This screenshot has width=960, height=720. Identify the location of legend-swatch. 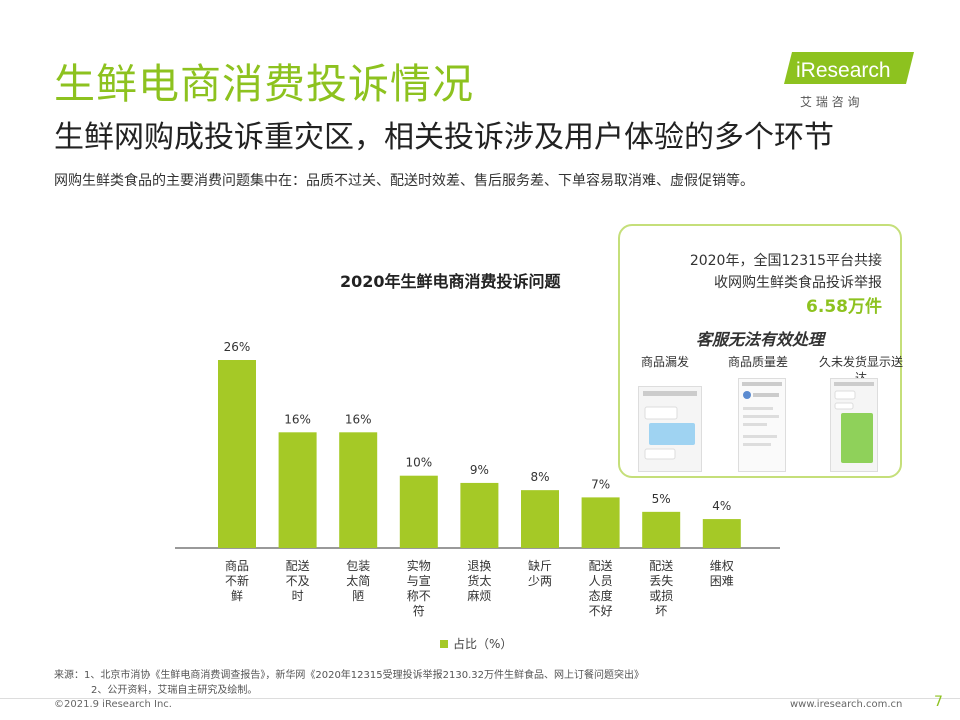
(444, 644).